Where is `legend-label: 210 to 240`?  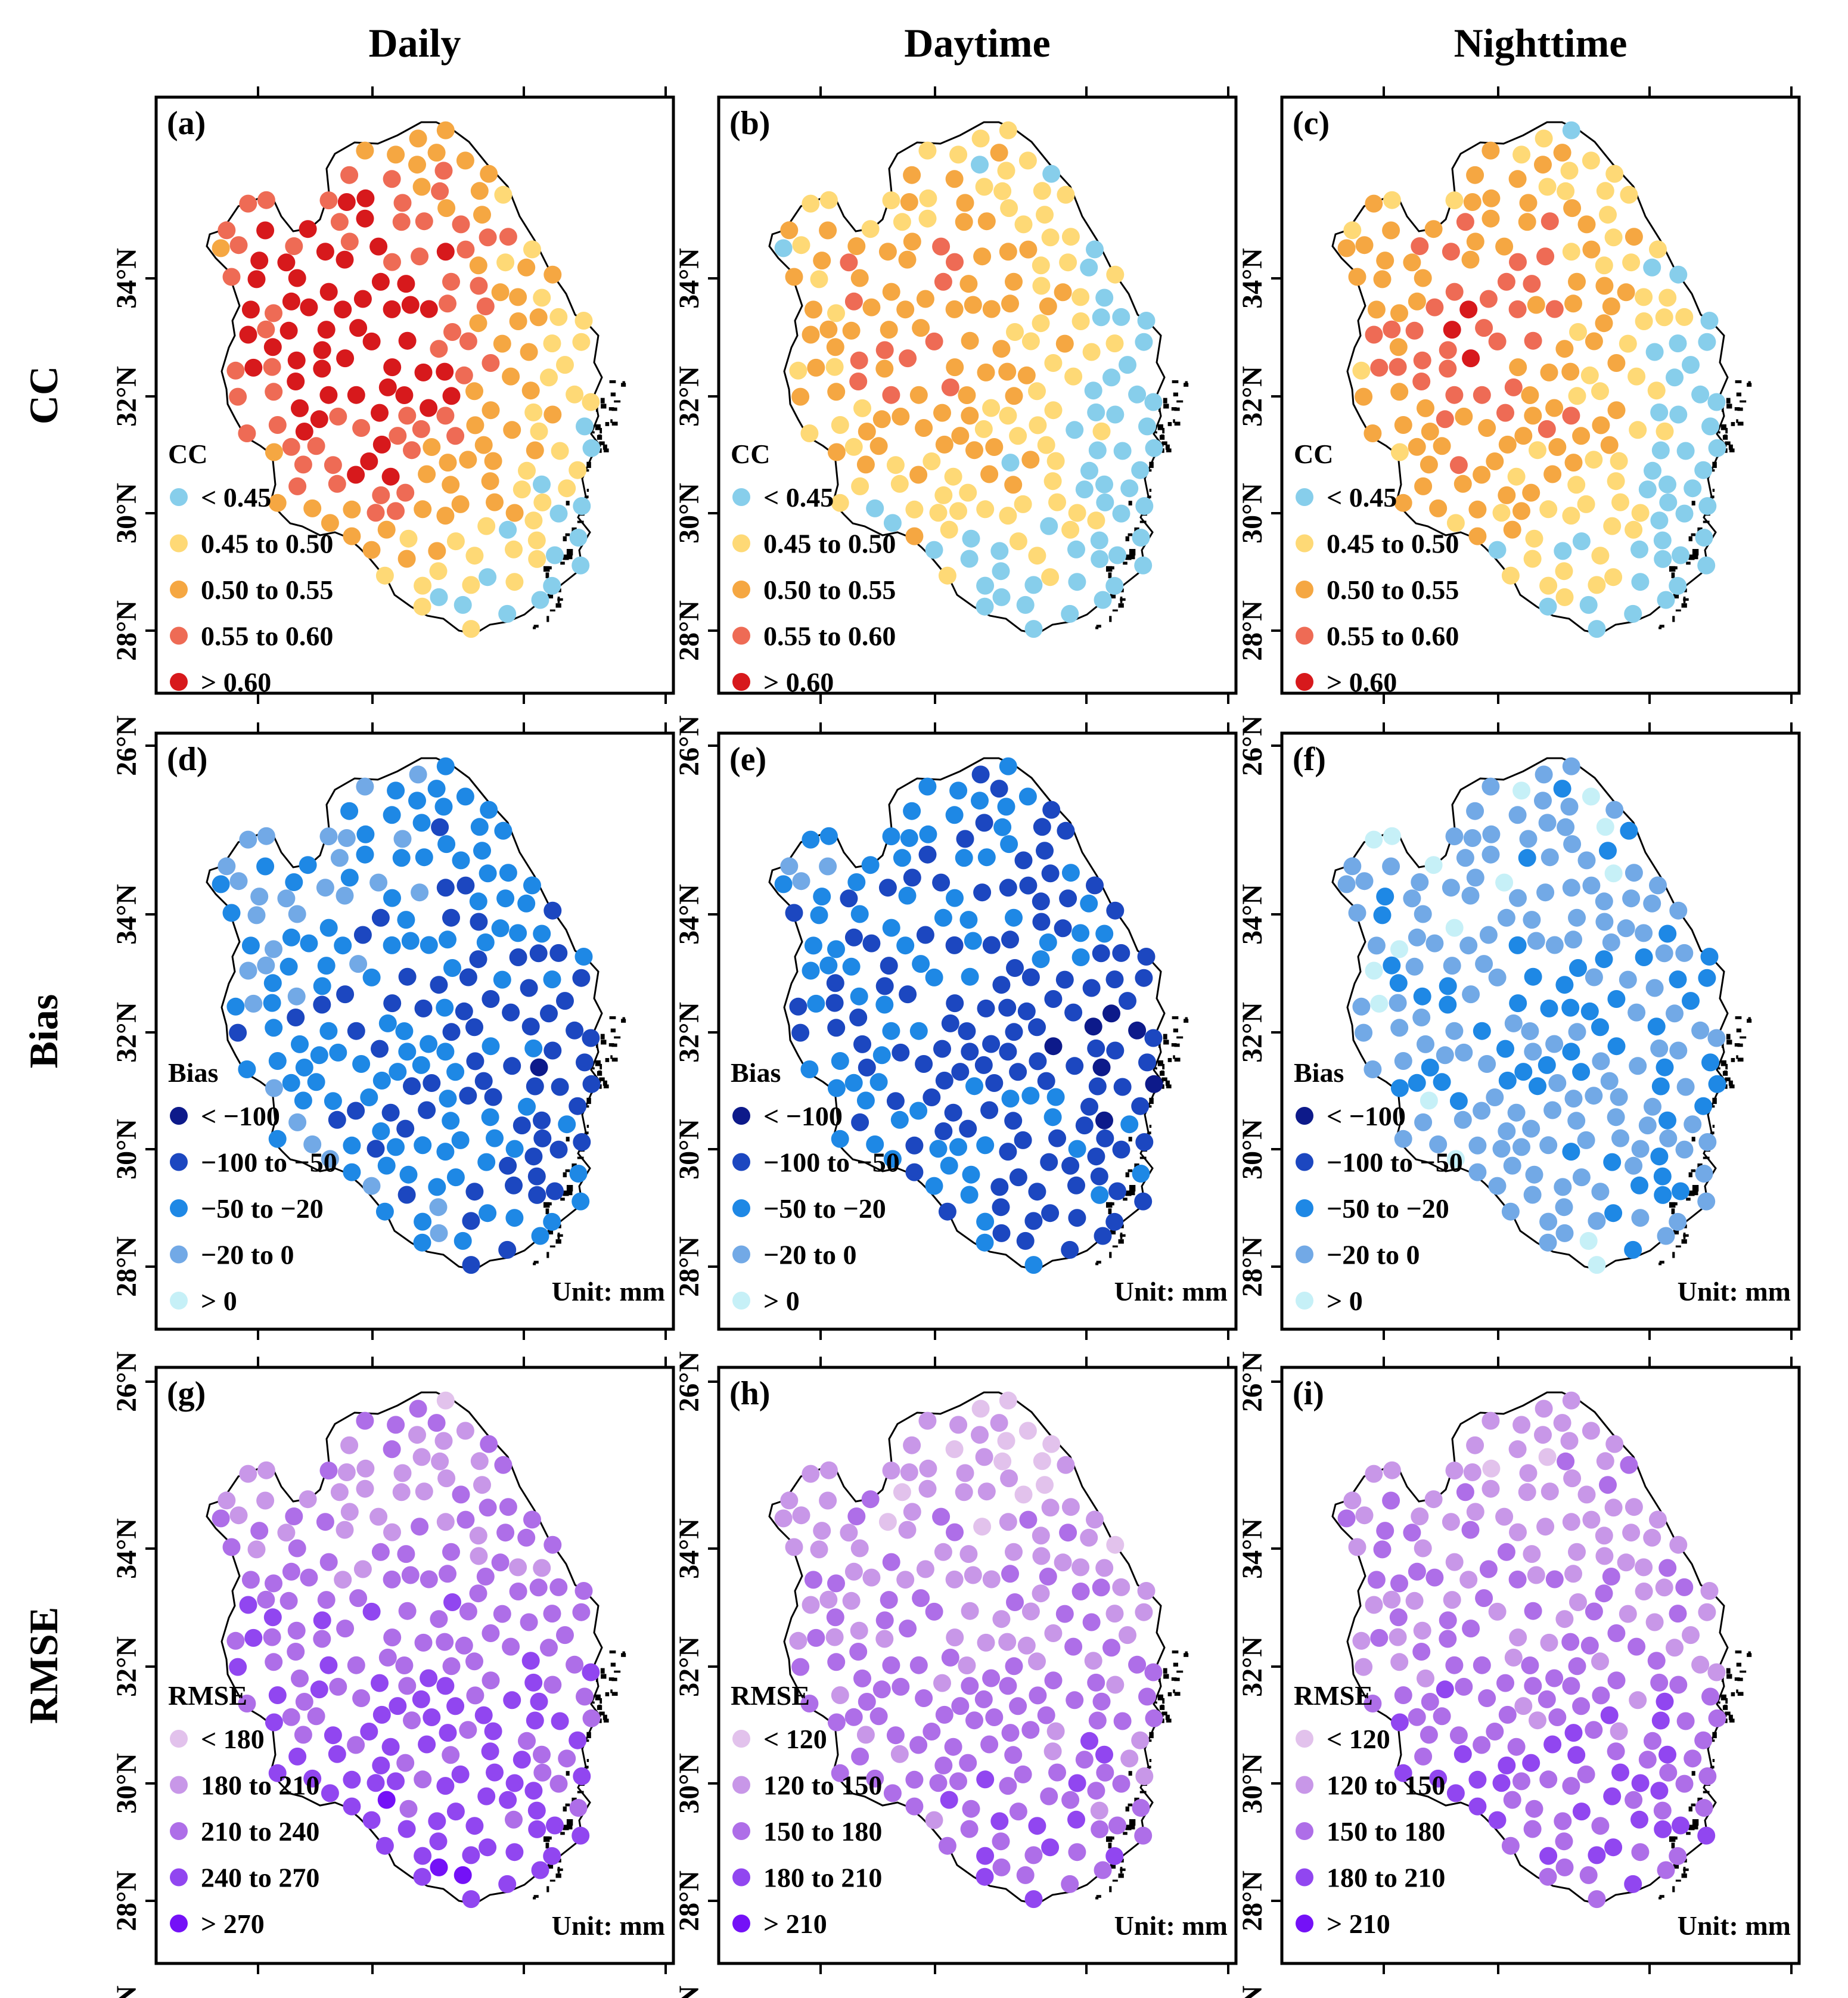
legend-label: 210 to 240 is located at coordinates (260, 1831).